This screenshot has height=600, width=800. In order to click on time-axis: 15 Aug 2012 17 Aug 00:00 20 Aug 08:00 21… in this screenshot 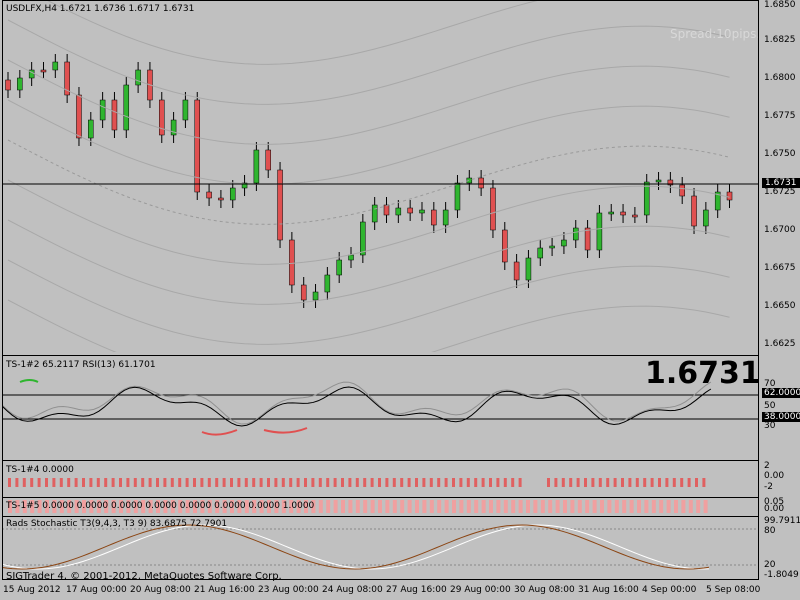, I will do `click(400, 591)`.